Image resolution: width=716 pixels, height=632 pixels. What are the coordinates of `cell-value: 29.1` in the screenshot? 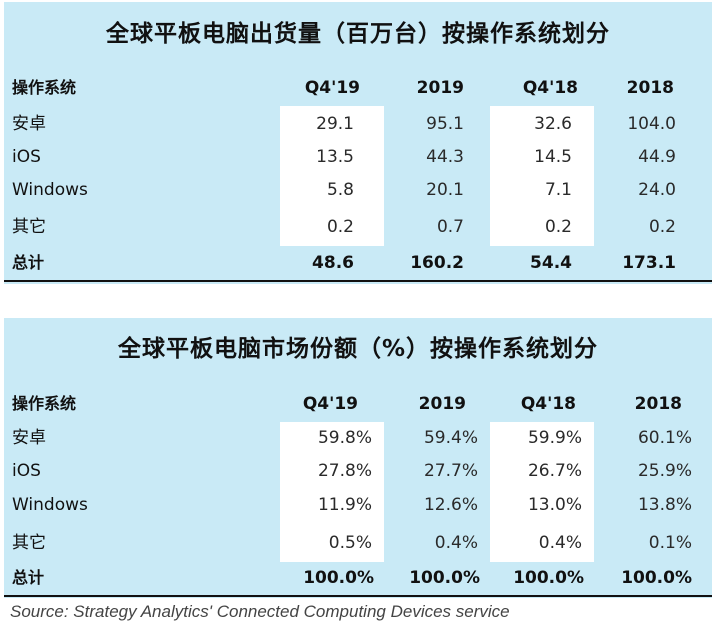 It's located at (335, 124).